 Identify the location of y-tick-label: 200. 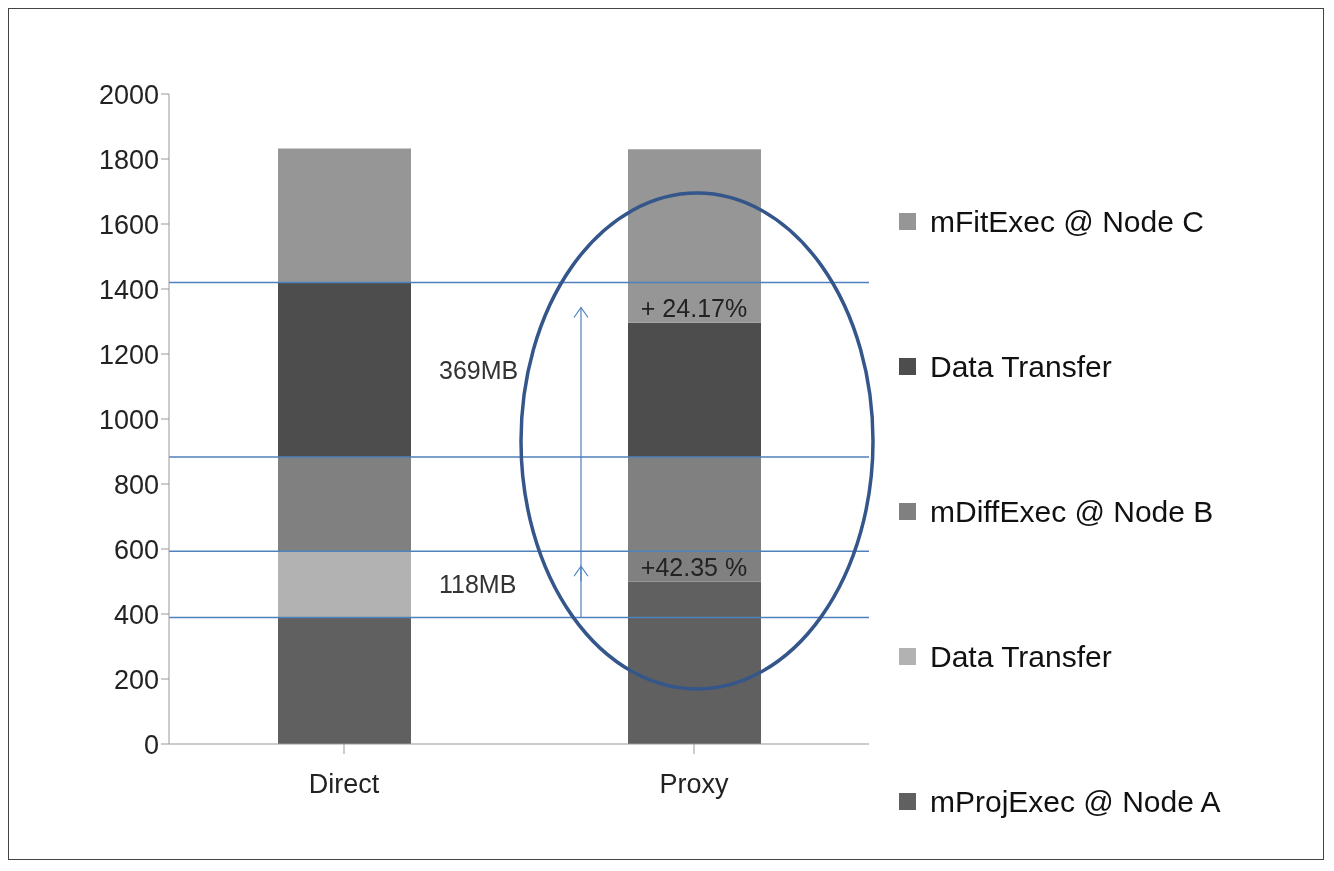
(136, 679).